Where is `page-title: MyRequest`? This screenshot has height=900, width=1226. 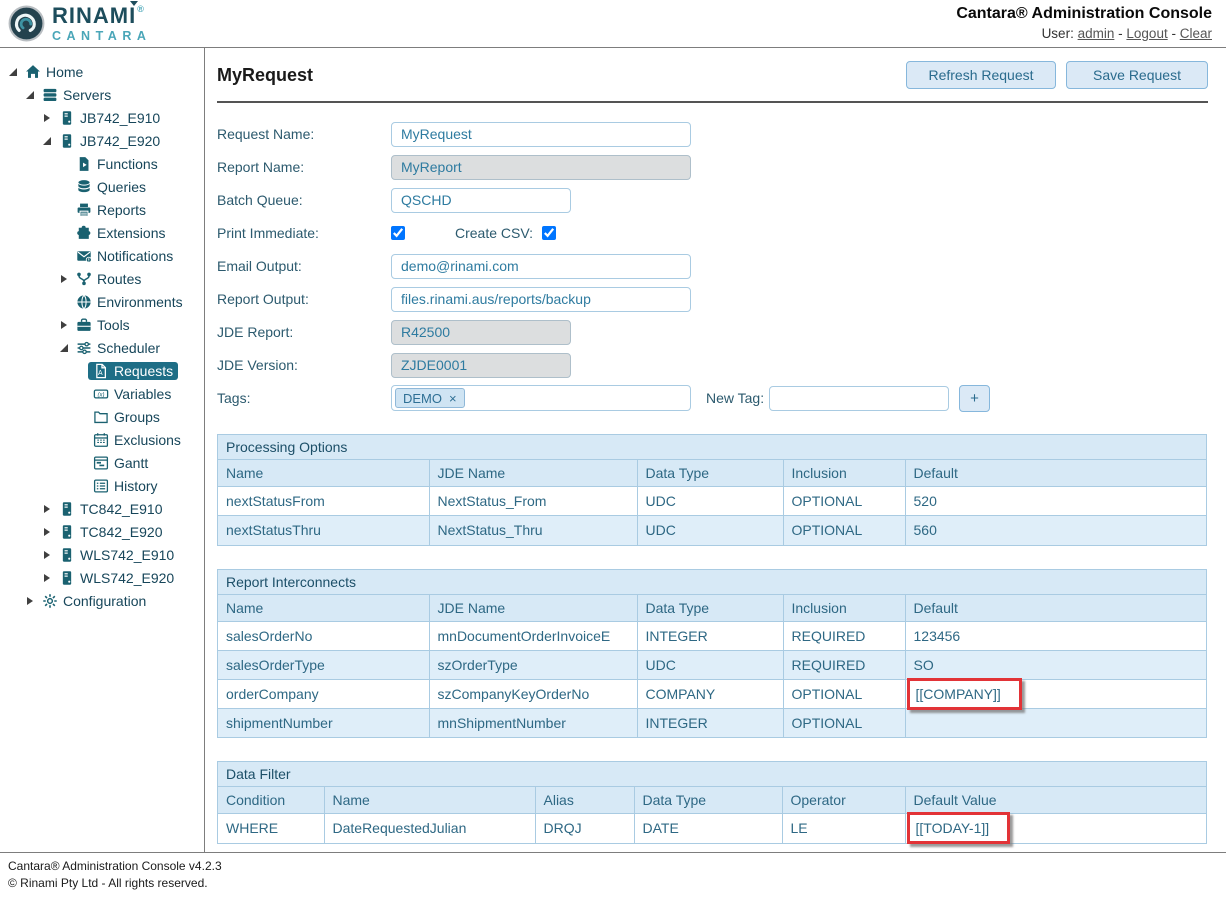
page-title: MyRequest is located at coordinates (265, 75).